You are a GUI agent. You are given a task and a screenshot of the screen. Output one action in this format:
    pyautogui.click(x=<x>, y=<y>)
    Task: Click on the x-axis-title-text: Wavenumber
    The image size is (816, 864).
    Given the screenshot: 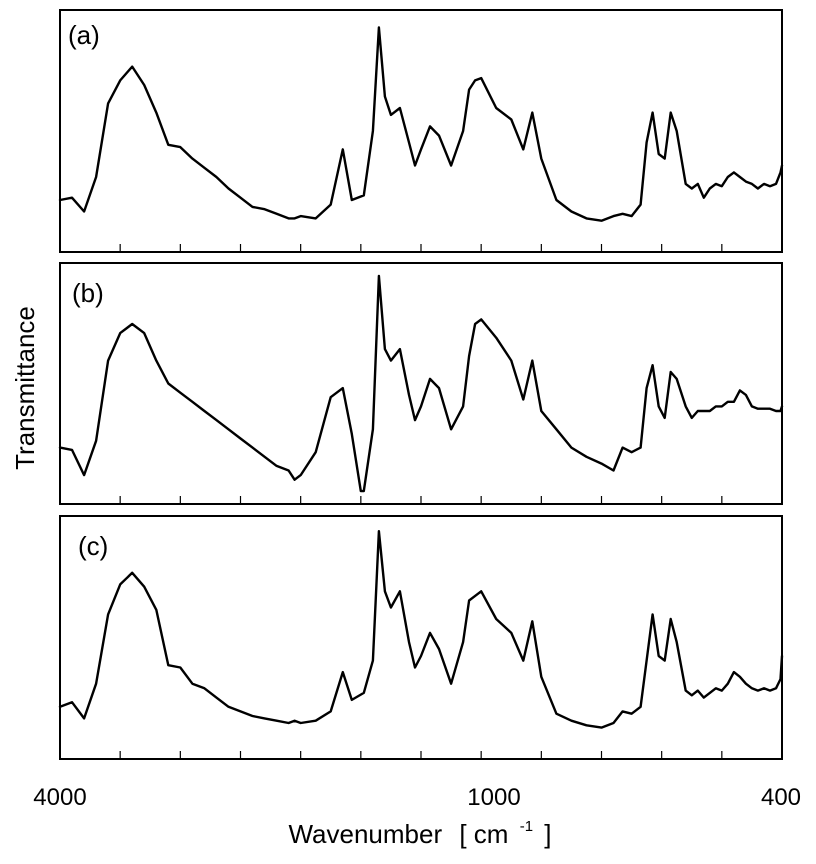 What is the action you would take?
    pyautogui.click(x=365, y=834)
    